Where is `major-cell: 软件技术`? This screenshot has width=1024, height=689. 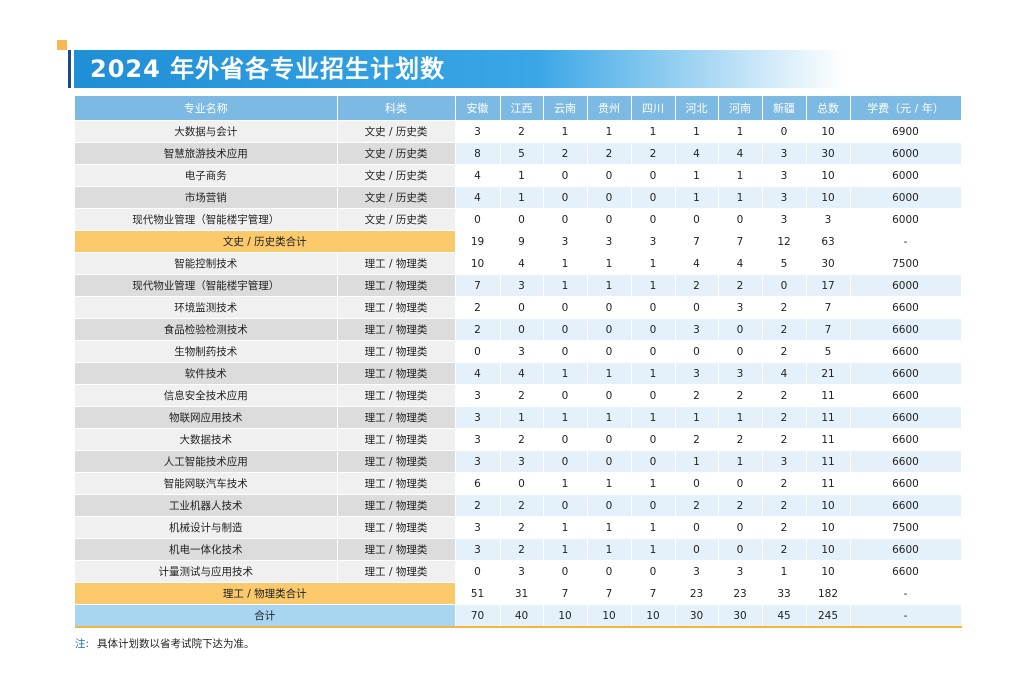 major-cell: 软件技术 is located at coordinates (206, 373).